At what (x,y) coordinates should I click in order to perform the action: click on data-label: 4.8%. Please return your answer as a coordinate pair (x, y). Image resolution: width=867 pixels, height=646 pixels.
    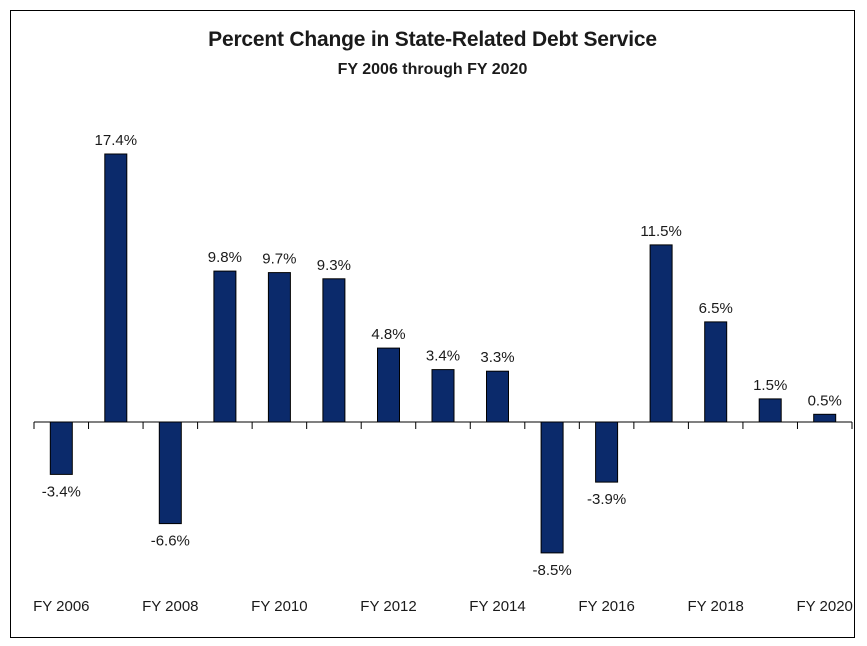
    Looking at the image, I should click on (388, 334).